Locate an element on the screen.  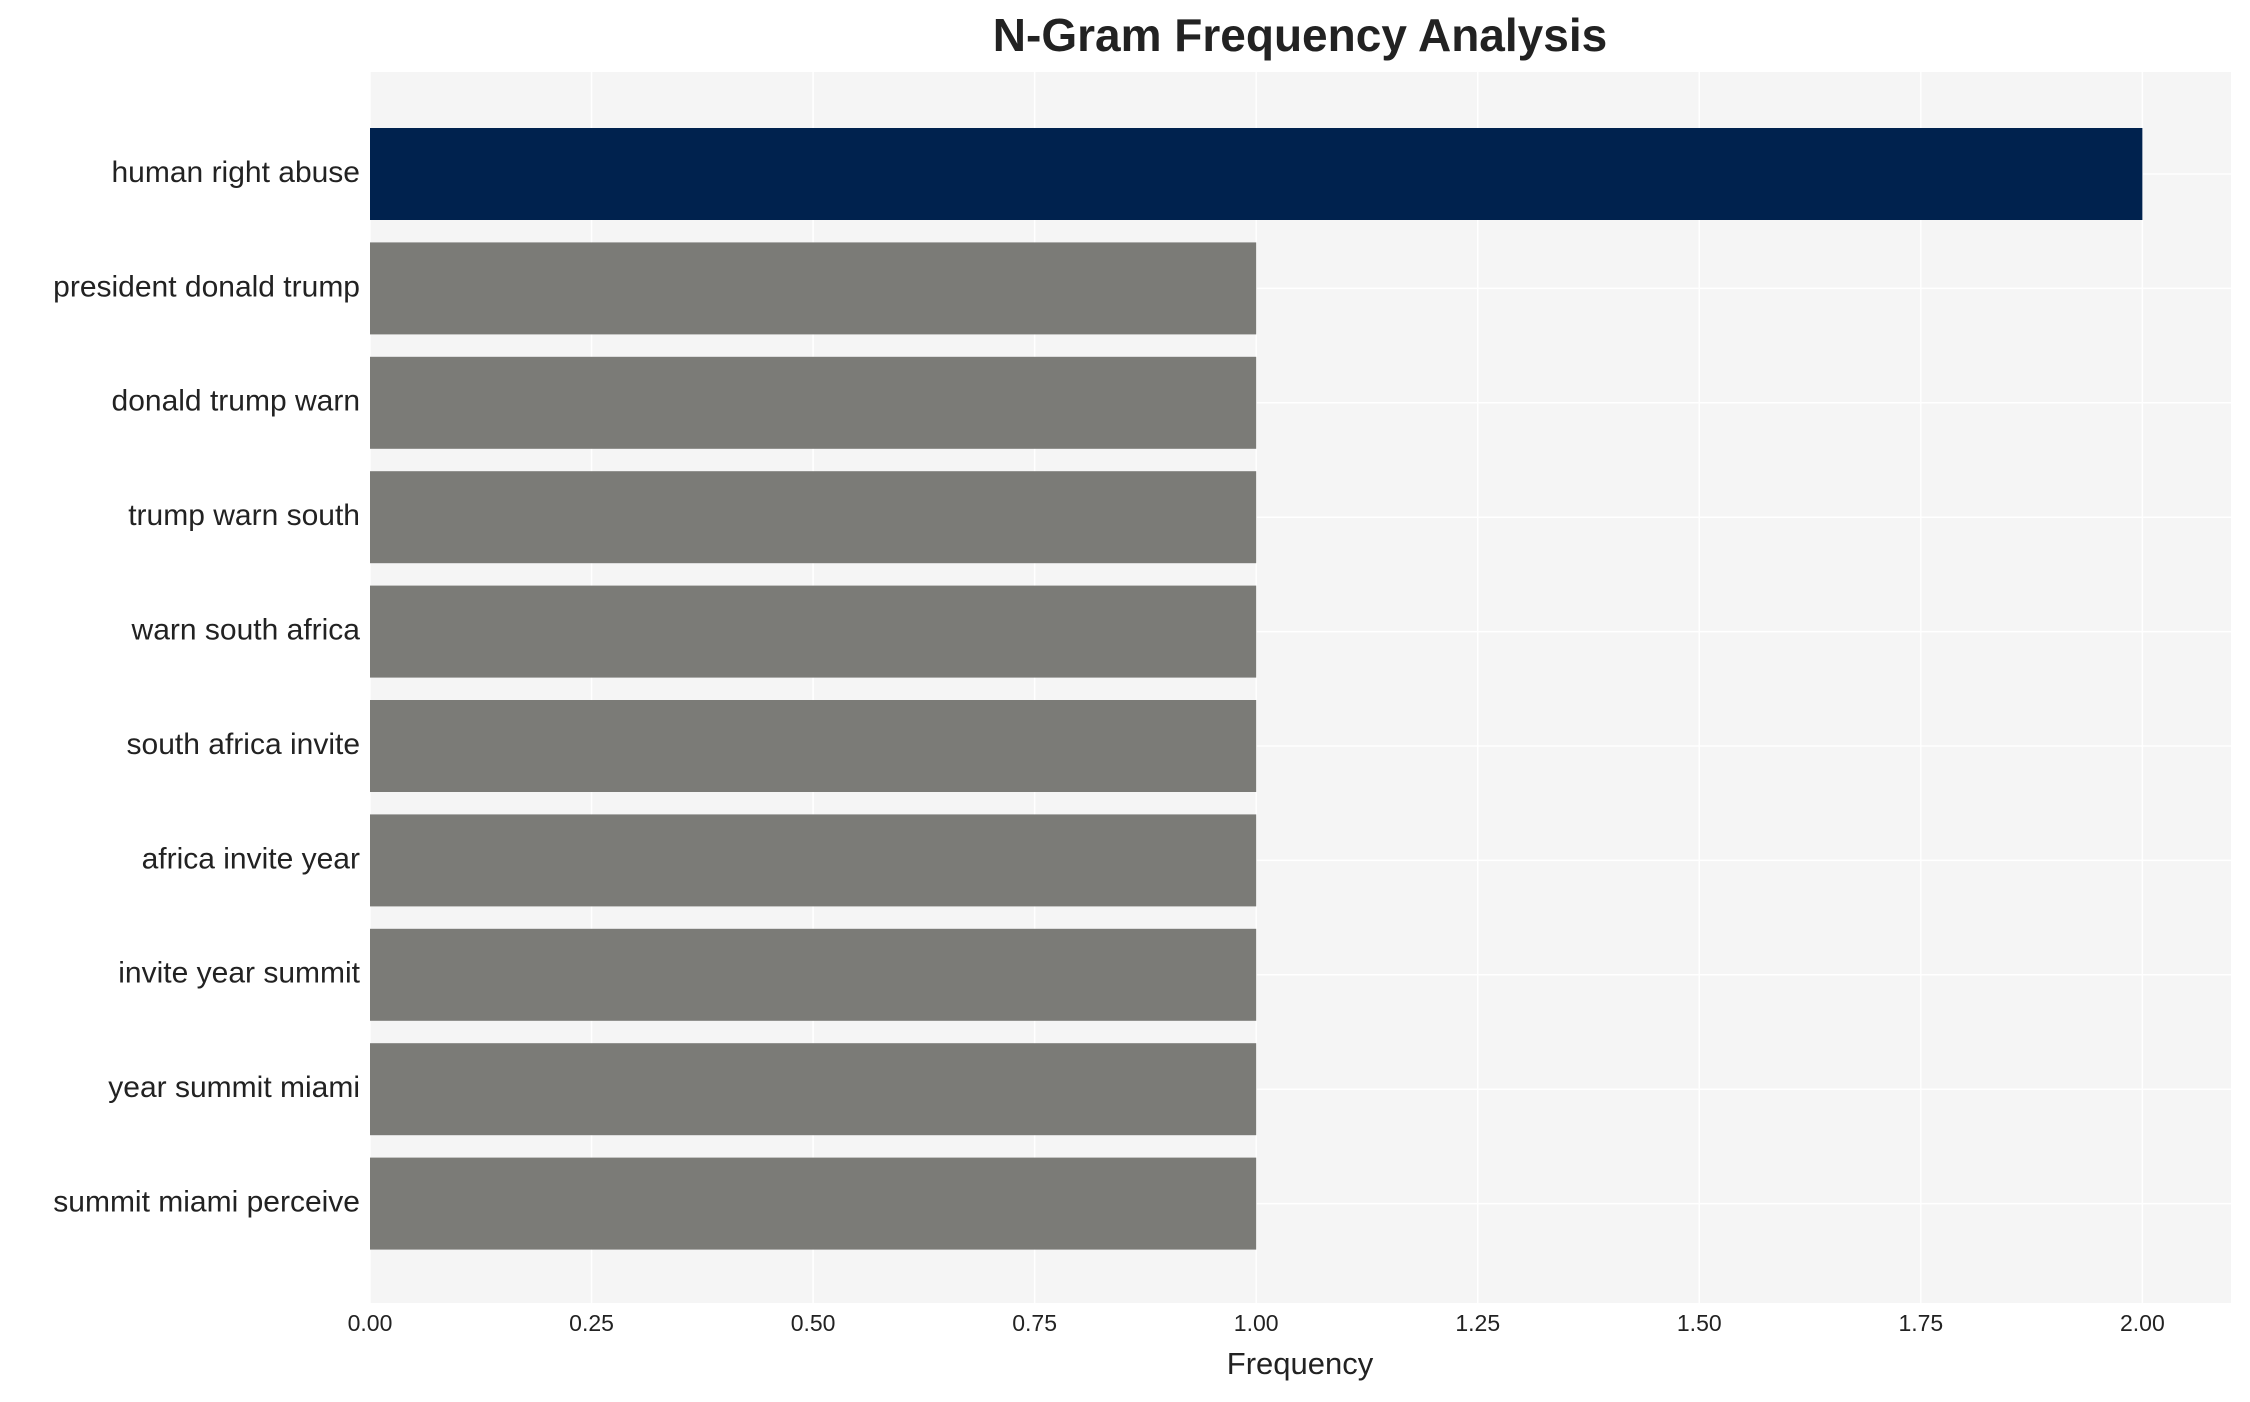
x-tick-label: 0.50 is located at coordinates (813, 1323).